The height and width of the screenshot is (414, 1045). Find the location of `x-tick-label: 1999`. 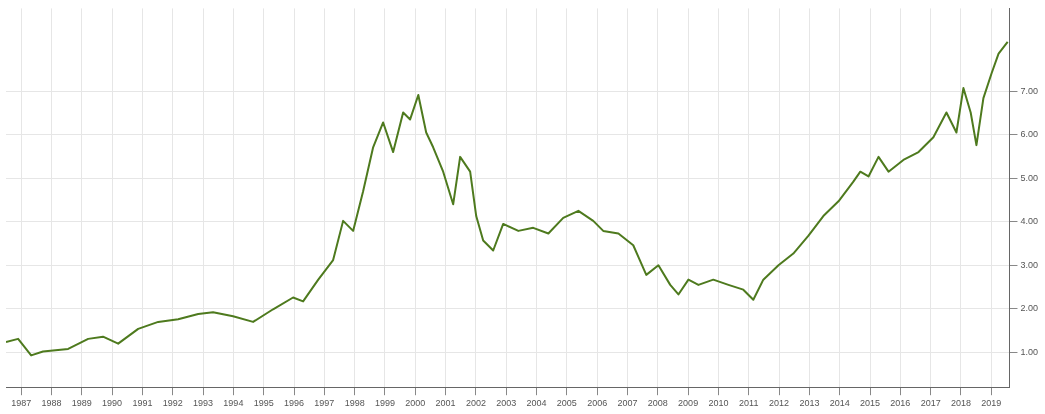

x-tick-label: 1999 is located at coordinates (384, 403).